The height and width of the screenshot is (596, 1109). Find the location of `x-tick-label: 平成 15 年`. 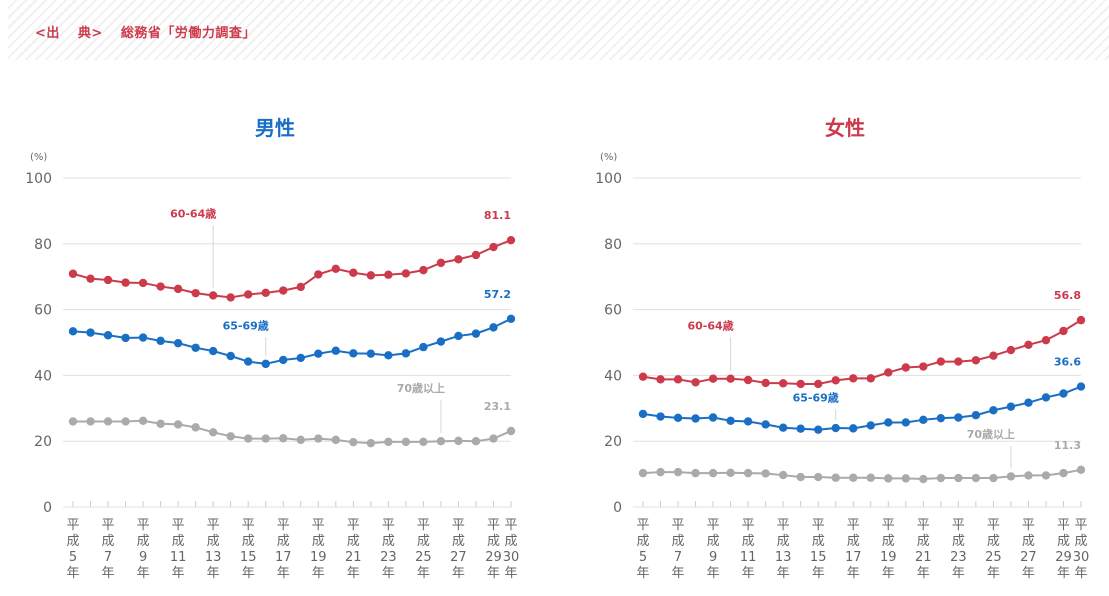

x-tick-label: 平成 15 年 is located at coordinates (818, 549).